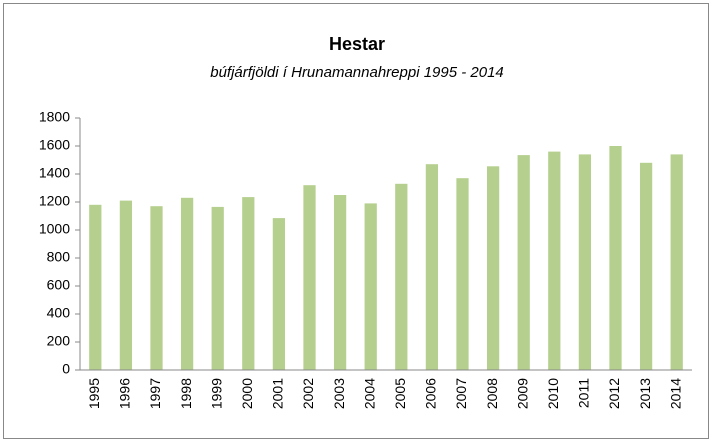  What do you see at coordinates (357, 44) in the screenshot?
I see `chart-title: Hestar` at bounding box center [357, 44].